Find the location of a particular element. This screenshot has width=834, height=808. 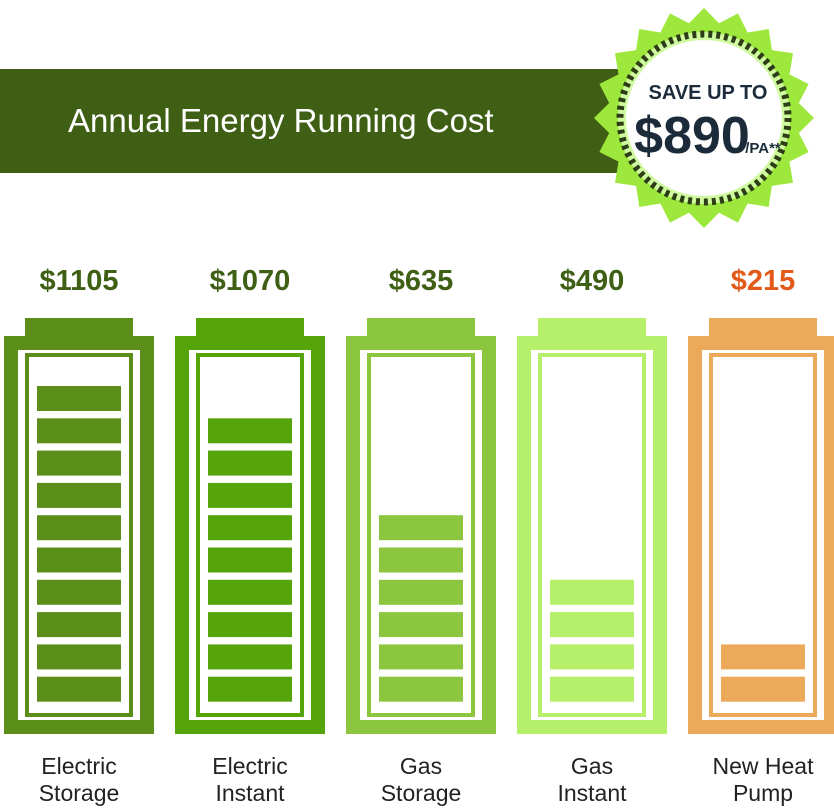

value-label: $1070 is located at coordinates (250, 281).